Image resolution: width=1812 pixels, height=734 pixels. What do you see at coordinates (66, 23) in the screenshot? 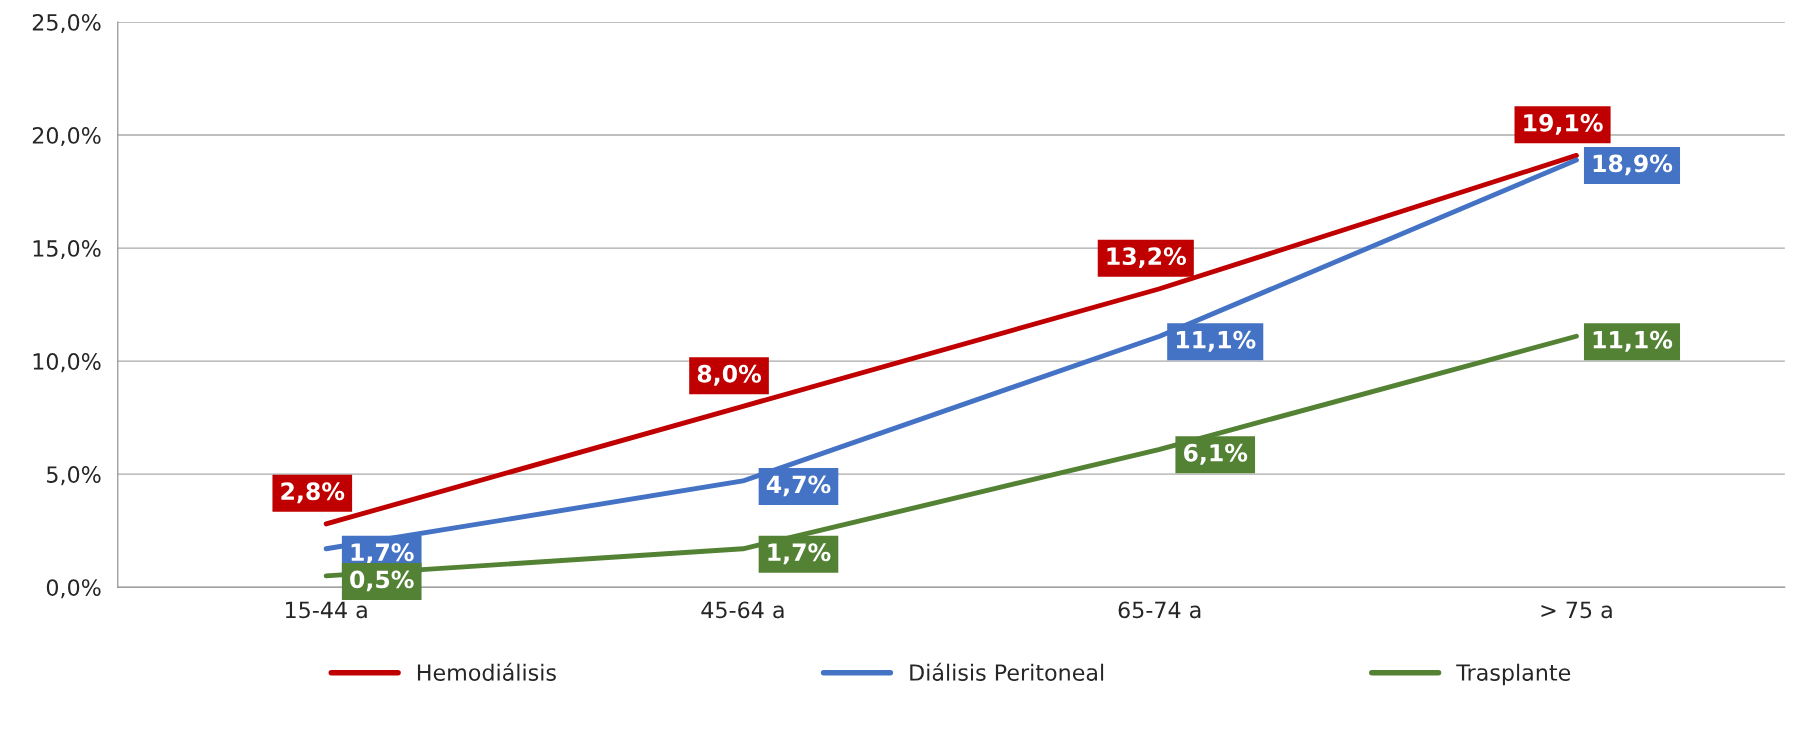
I see `y-tick-label: 25,0%` at bounding box center [66, 23].